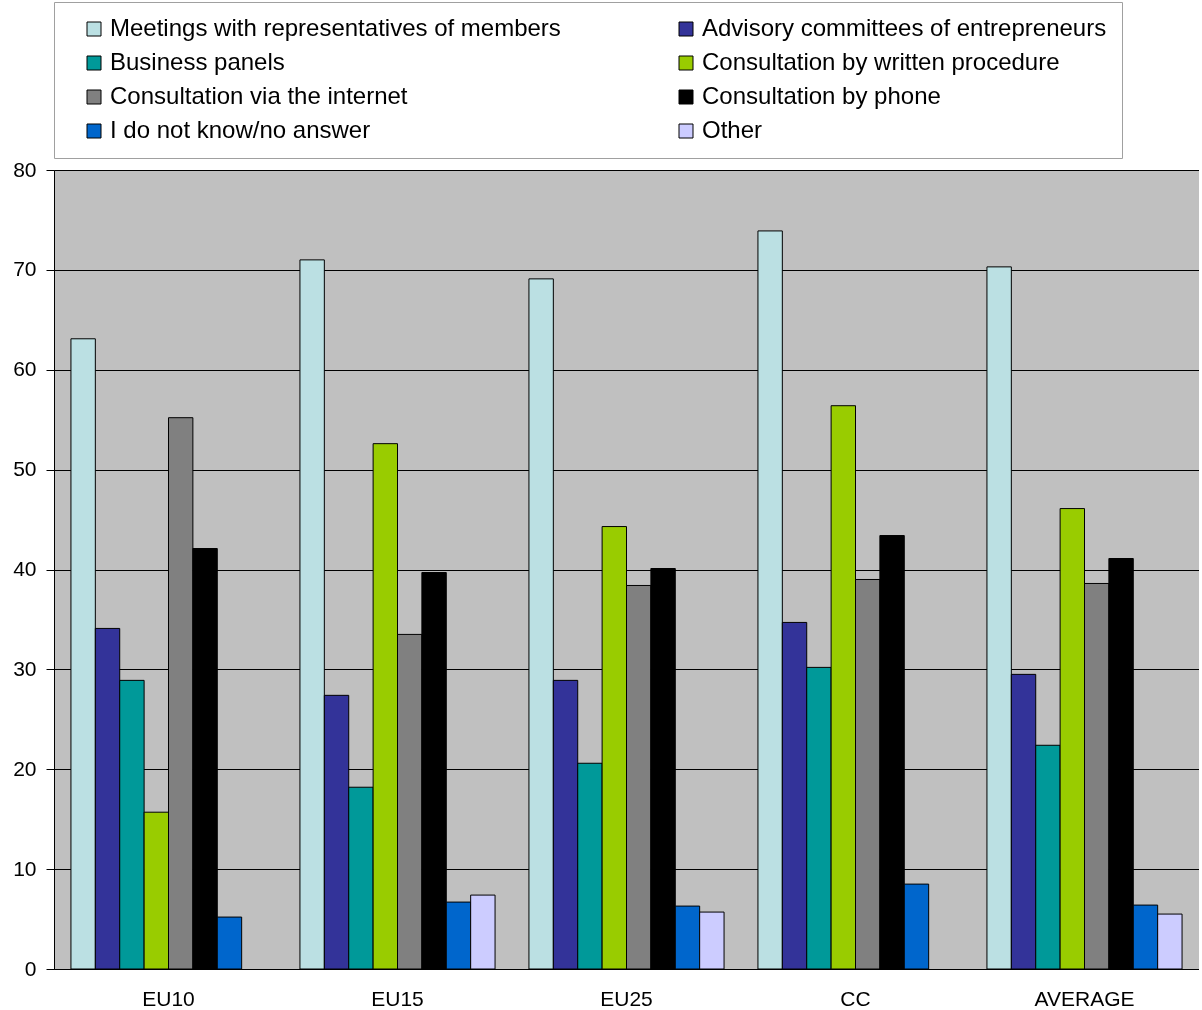 This screenshot has height=1010, width=1202. Describe the element at coordinates (821, 95) in the screenshot. I see `legend-label: Consultation by phone` at that location.